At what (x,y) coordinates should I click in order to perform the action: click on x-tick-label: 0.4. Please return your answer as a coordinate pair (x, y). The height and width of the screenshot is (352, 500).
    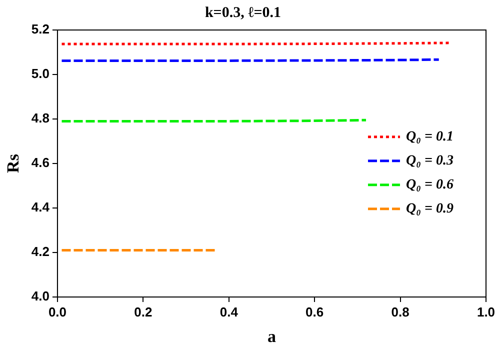
    Looking at the image, I should click on (229, 312).